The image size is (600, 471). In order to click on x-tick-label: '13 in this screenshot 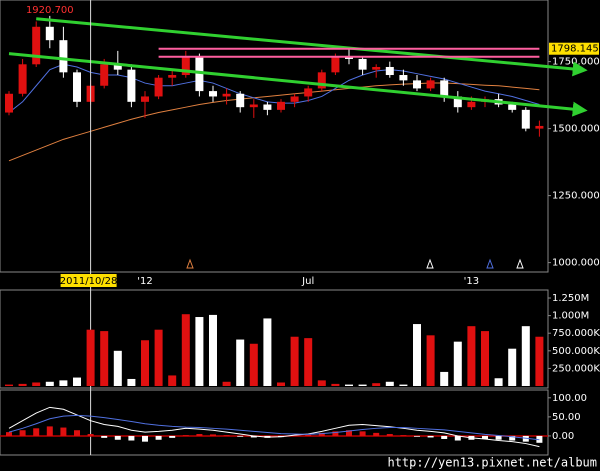, I will do `click(471, 281)`.